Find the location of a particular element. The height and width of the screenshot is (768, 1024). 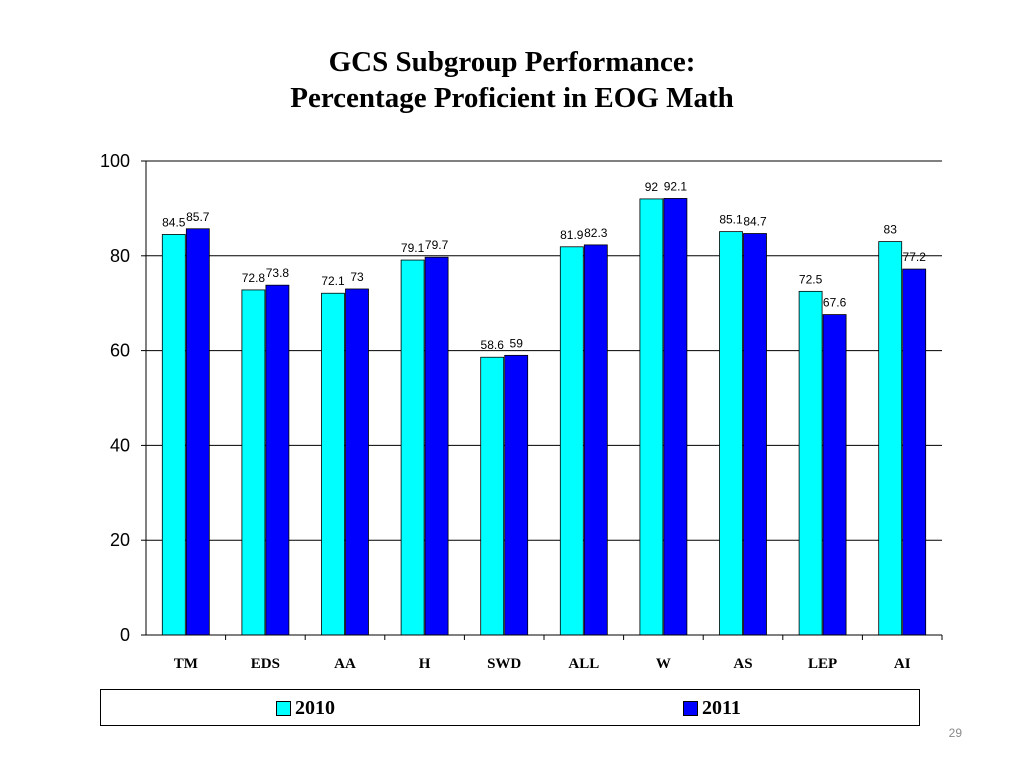

data-label-eds-2011: 73.8 is located at coordinates (278, 273).